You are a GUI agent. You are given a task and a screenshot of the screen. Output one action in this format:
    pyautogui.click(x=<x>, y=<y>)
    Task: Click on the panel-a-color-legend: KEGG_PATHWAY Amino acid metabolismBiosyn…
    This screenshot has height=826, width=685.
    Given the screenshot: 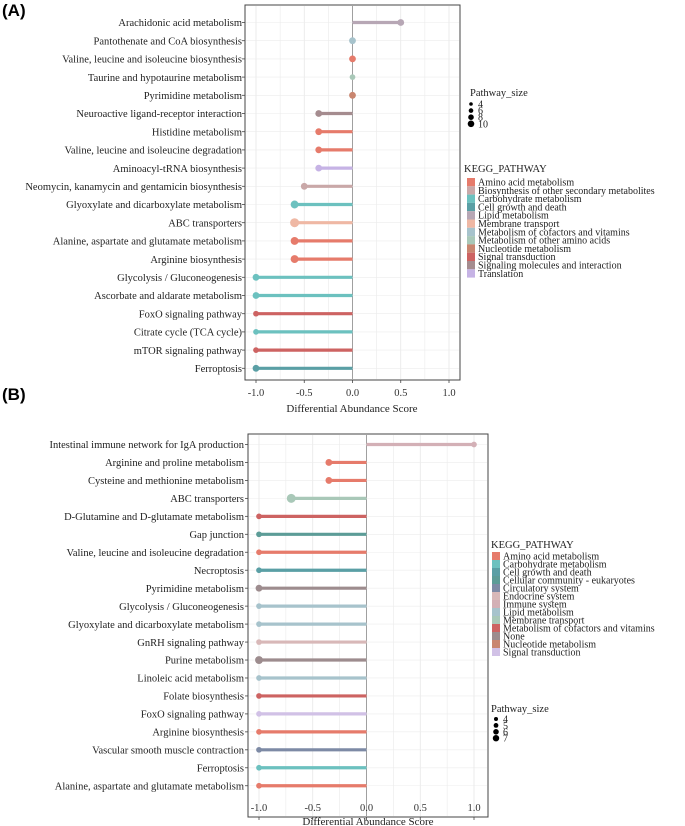 What is the action you would take?
    pyautogui.click(x=559, y=222)
    